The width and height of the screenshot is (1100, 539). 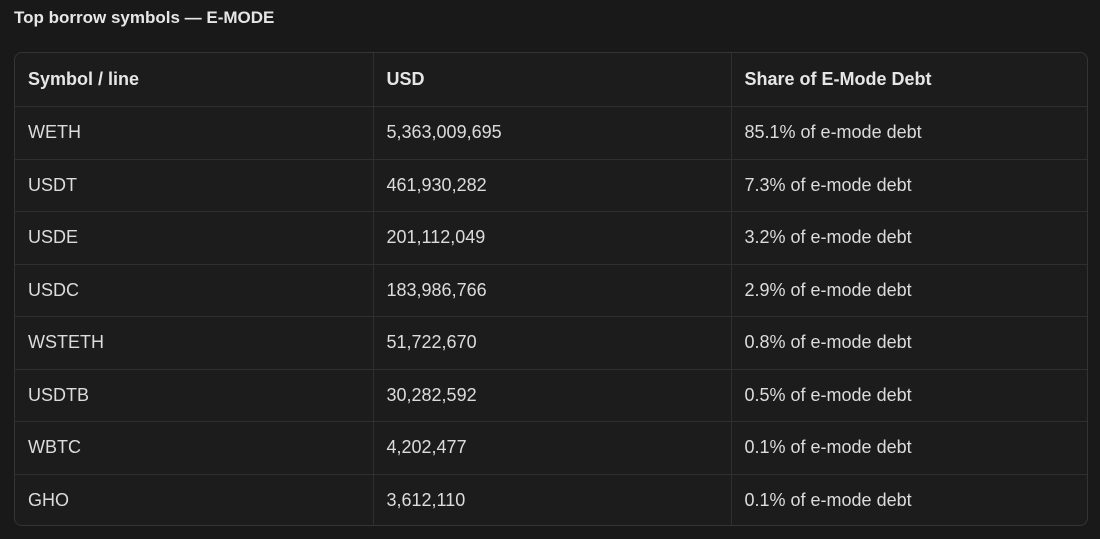 I want to click on header-row: Symbol / line USD Share of E-Mode Debt, so click(x=551, y=80).